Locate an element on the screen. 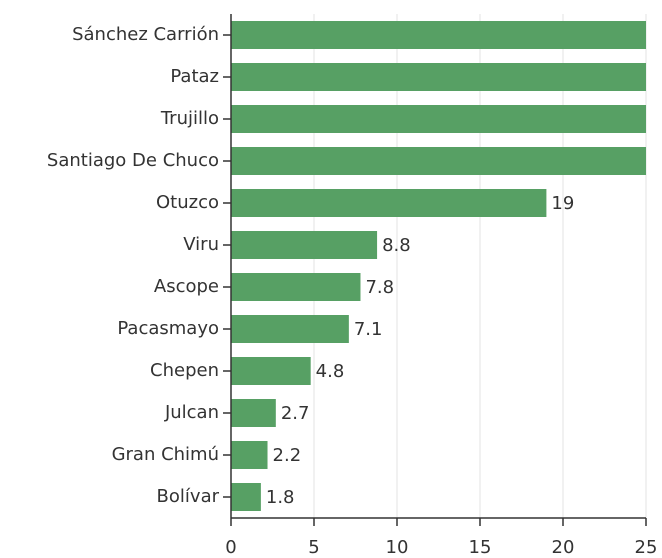  y-tick-label: Bolívar is located at coordinates (188, 496).